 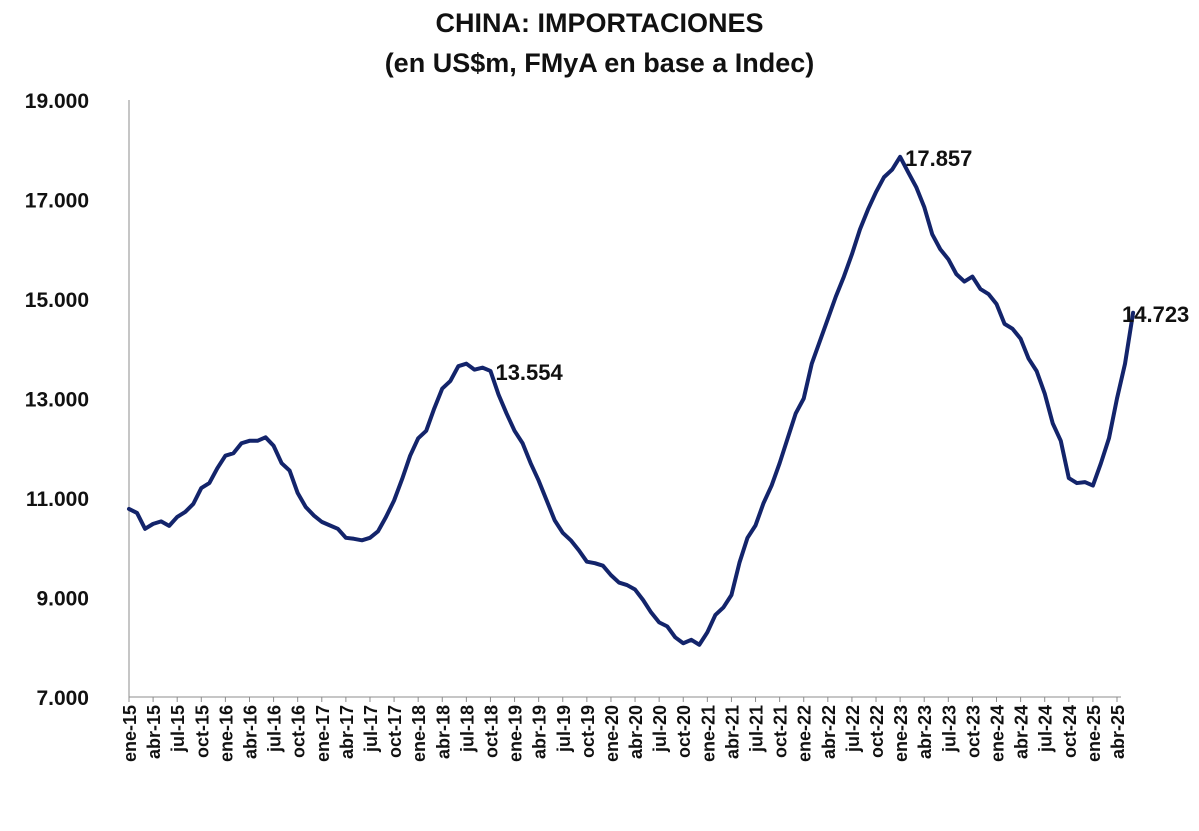 What do you see at coordinates (612, 733) in the screenshot?
I see `x-tick-label: ene-20` at bounding box center [612, 733].